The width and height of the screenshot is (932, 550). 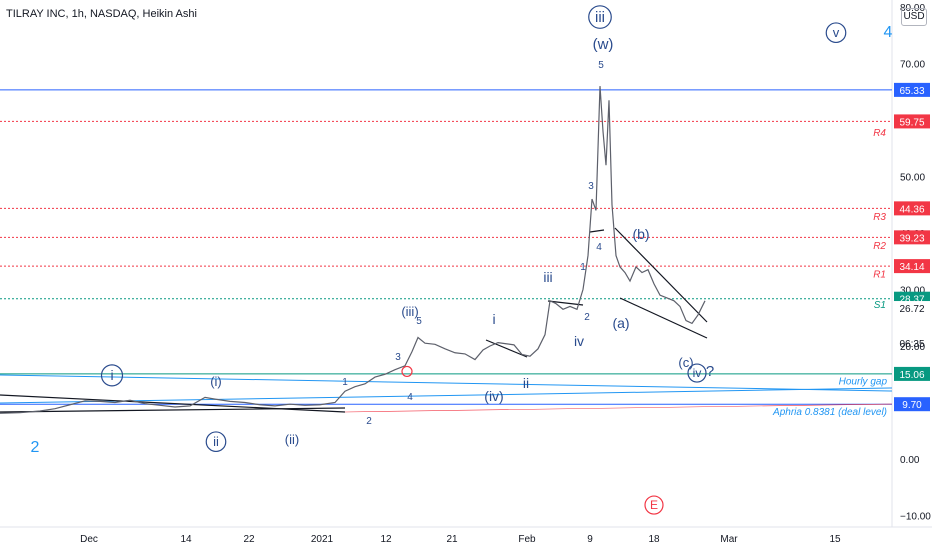 I want to click on x-tick-label: 15, so click(x=835, y=539).